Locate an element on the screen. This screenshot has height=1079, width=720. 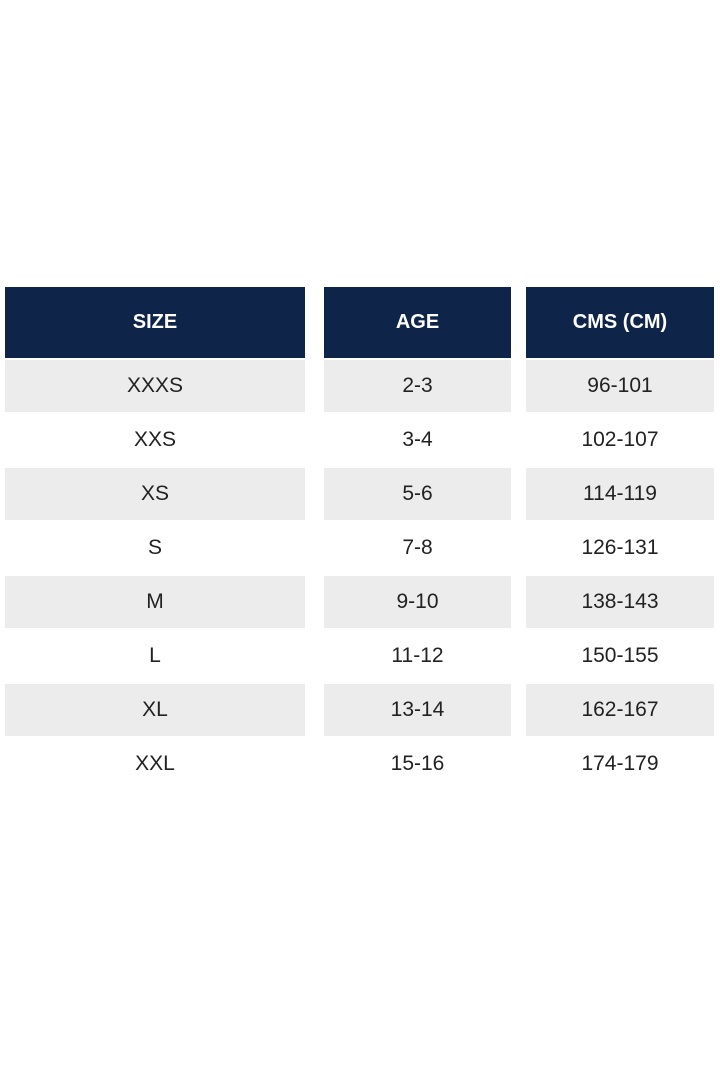
table-cell: 15-16 is located at coordinates (417, 763).